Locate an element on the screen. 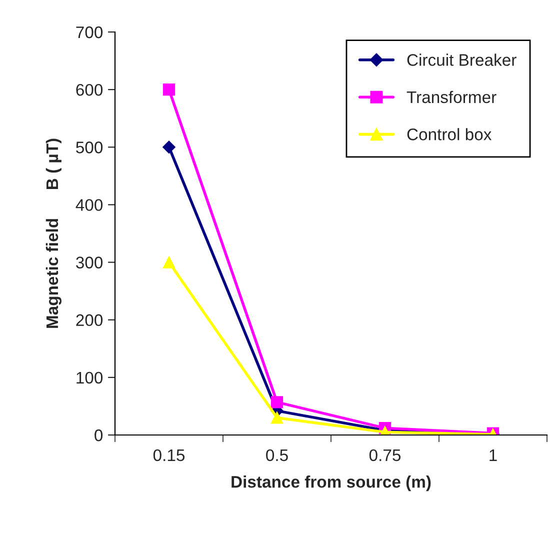 This screenshot has width=551, height=535. x-axis-title: Distance from source (m) is located at coordinates (331, 484).